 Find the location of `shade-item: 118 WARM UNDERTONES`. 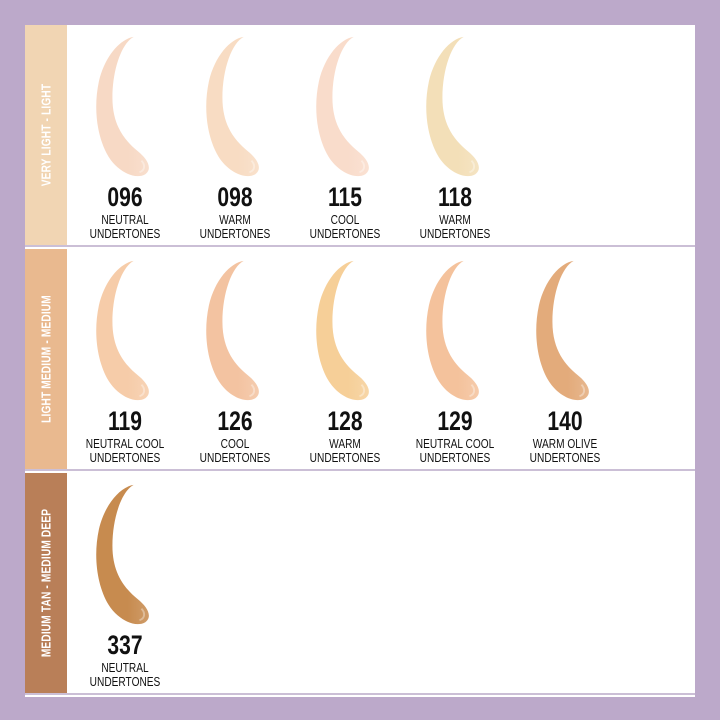

shade-item: 118 WARM UNDERTONES is located at coordinates (455, 140).